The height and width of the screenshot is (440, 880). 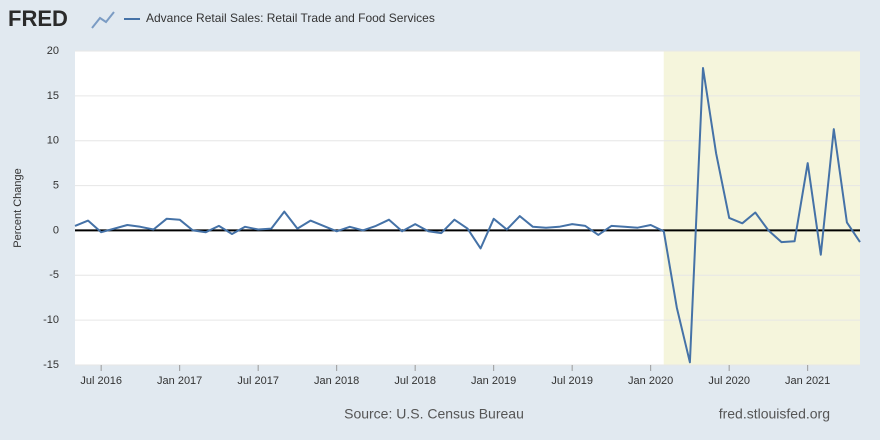 What do you see at coordinates (56, 185) in the screenshot?
I see `y-tick-label: 5` at bounding box center [56, 185].